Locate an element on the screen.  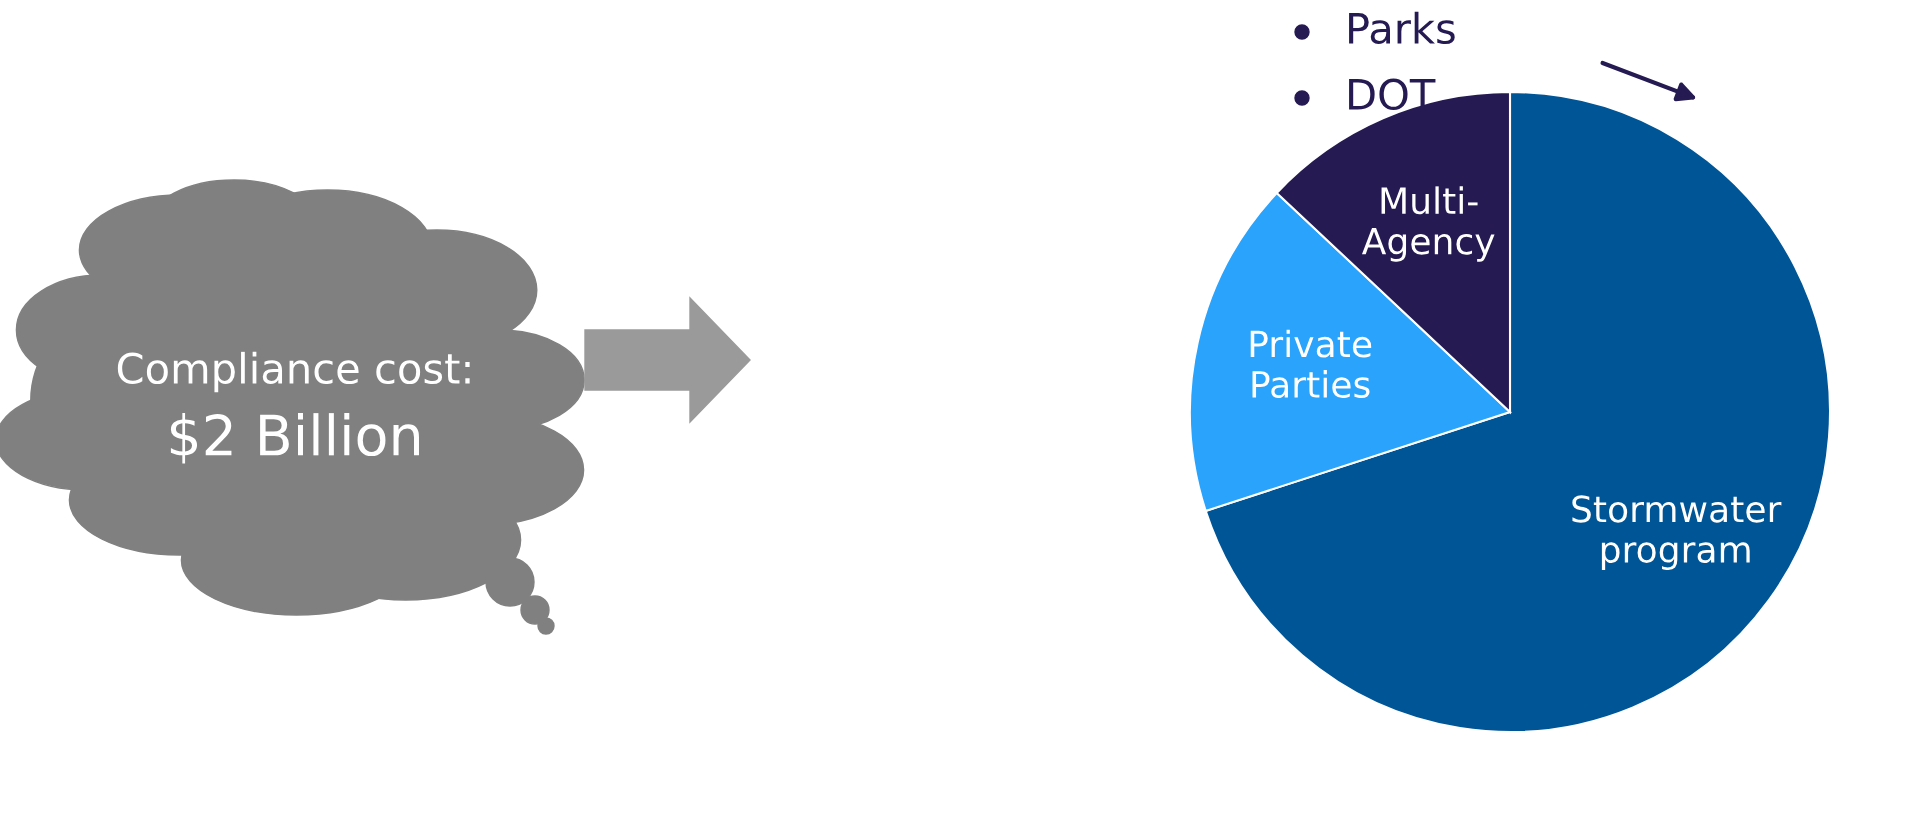
text: Parks is located at coordinates (1402, 28).